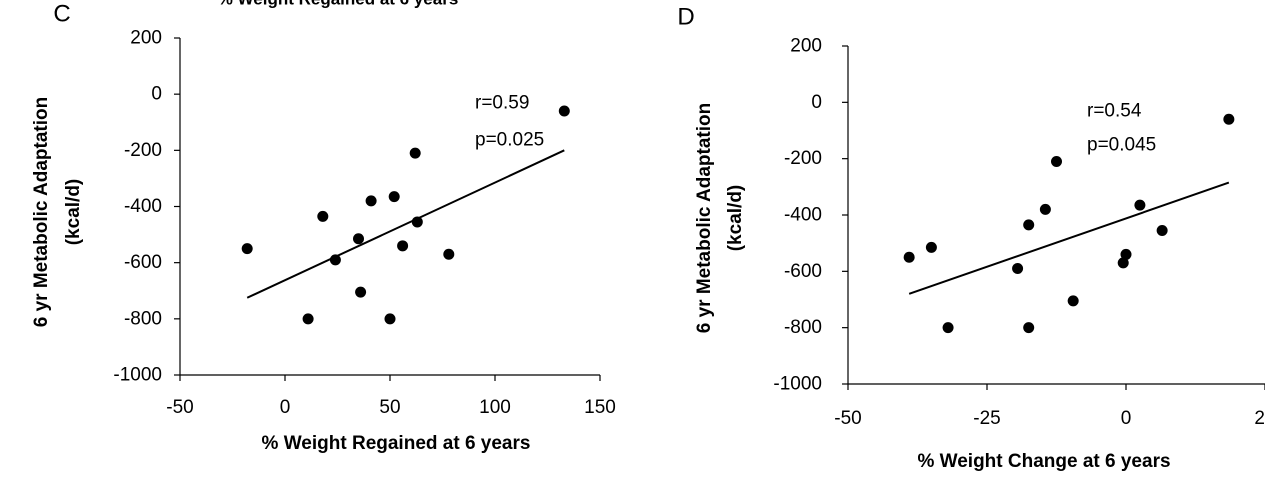 The width and height of the screenshot is (1265, 479). What do you see at coordinates (1126, 418) in the screenshot?
I see `panel-d-x-tick-label: 0` at bounding box center [1126, 418].